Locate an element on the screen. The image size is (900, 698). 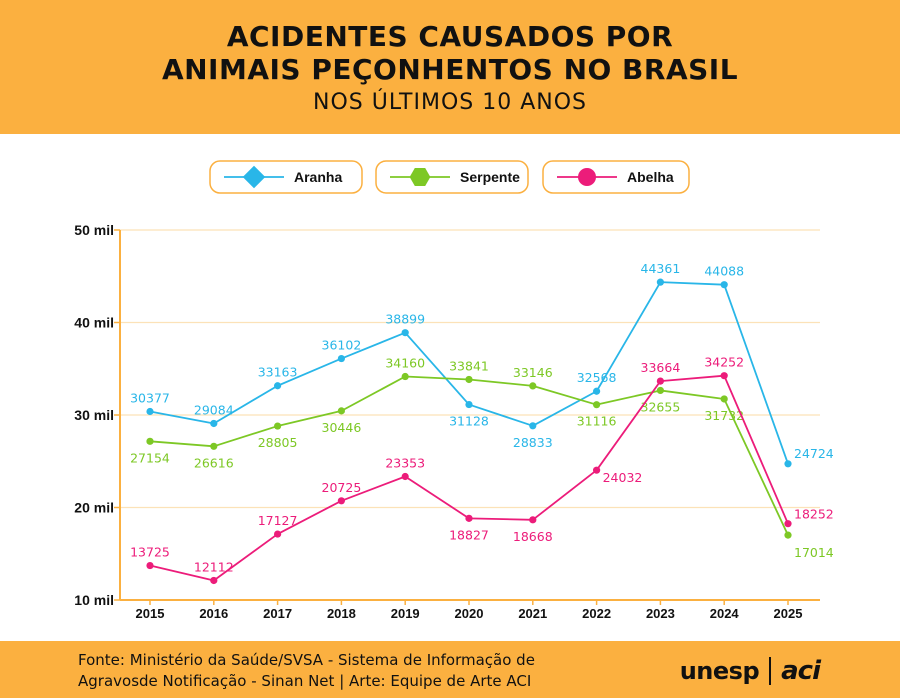
x-tick-label: 2023 is located at coordinates (660, 613).